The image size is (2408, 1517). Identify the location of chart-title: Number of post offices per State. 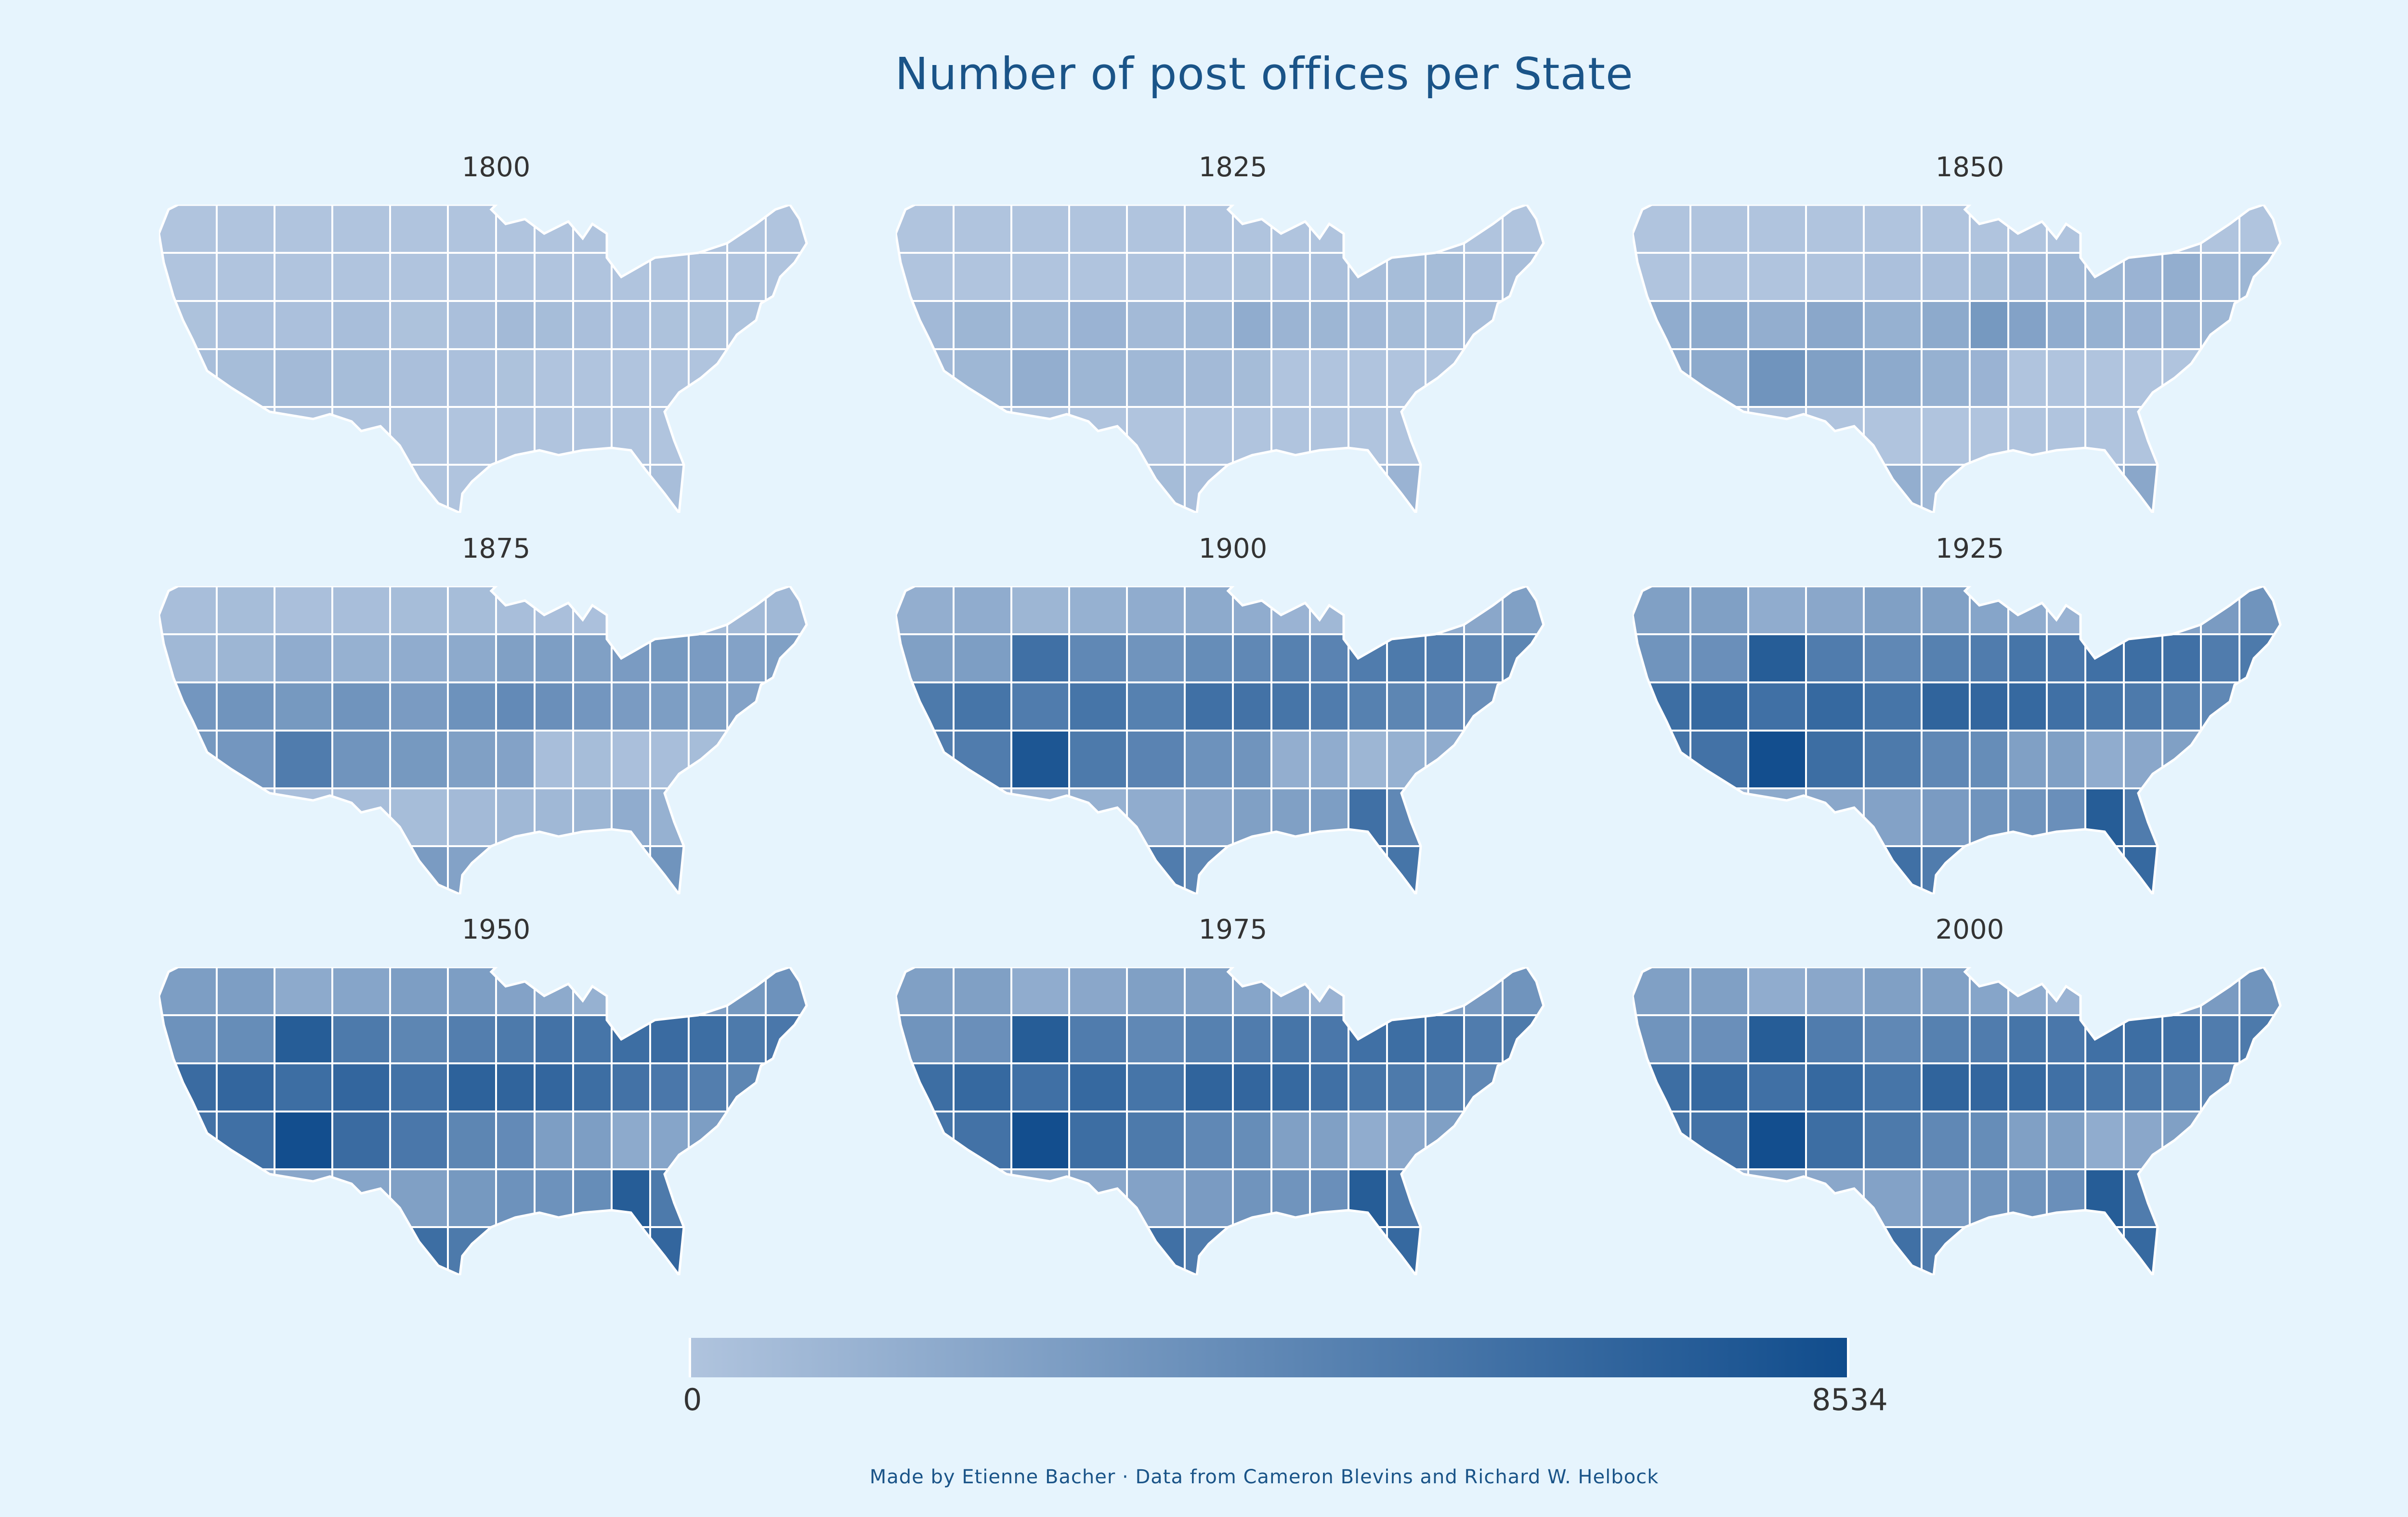
(1264, 74).